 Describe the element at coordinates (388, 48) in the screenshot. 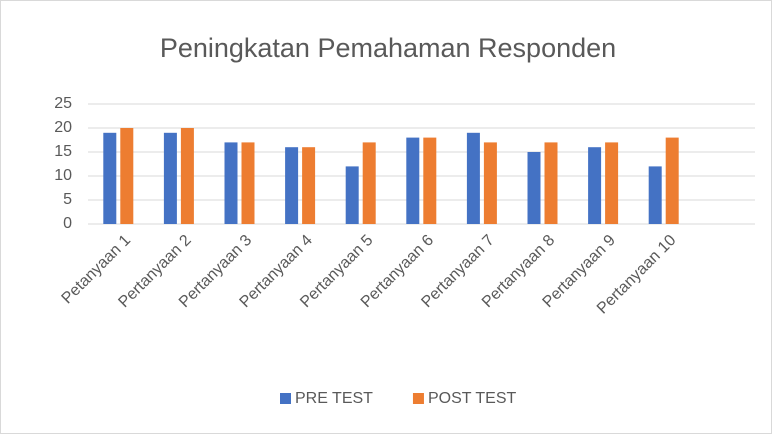

I see `chart-title: Peningkatan Pemahaman Responden` at that location.